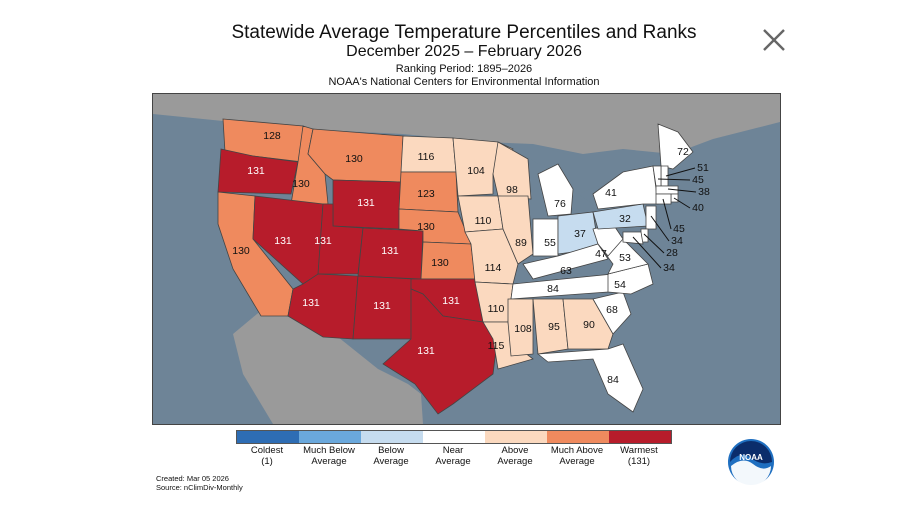 The height and width of the screenshot is (512, 910). I want to click on state-michigan, so click(555, 190).